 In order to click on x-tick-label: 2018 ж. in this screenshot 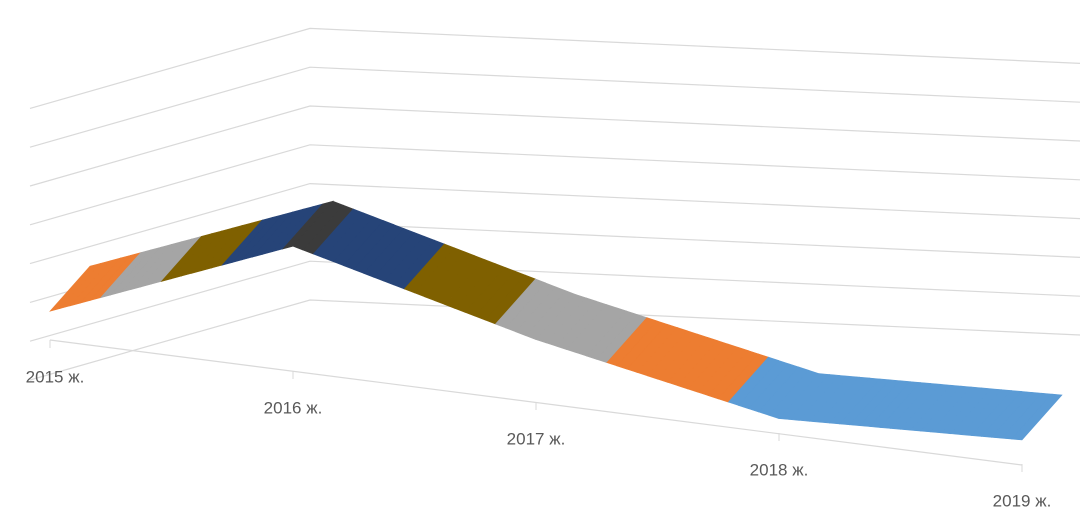, I will do `click(779, 469)`.